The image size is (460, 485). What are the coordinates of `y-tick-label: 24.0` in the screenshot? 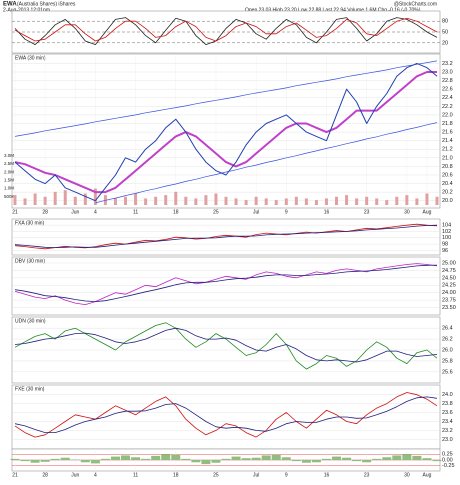 It's located at (447, 395).